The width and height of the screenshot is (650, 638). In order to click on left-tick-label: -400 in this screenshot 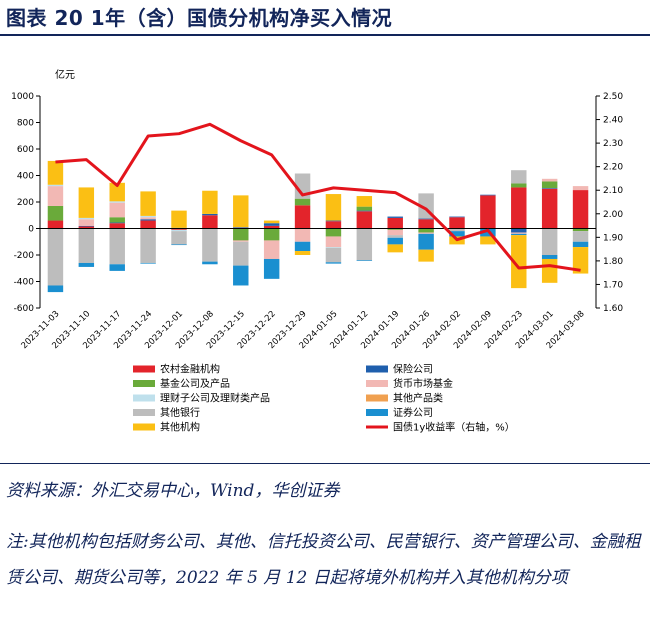, I will do `click(24, 283)`.